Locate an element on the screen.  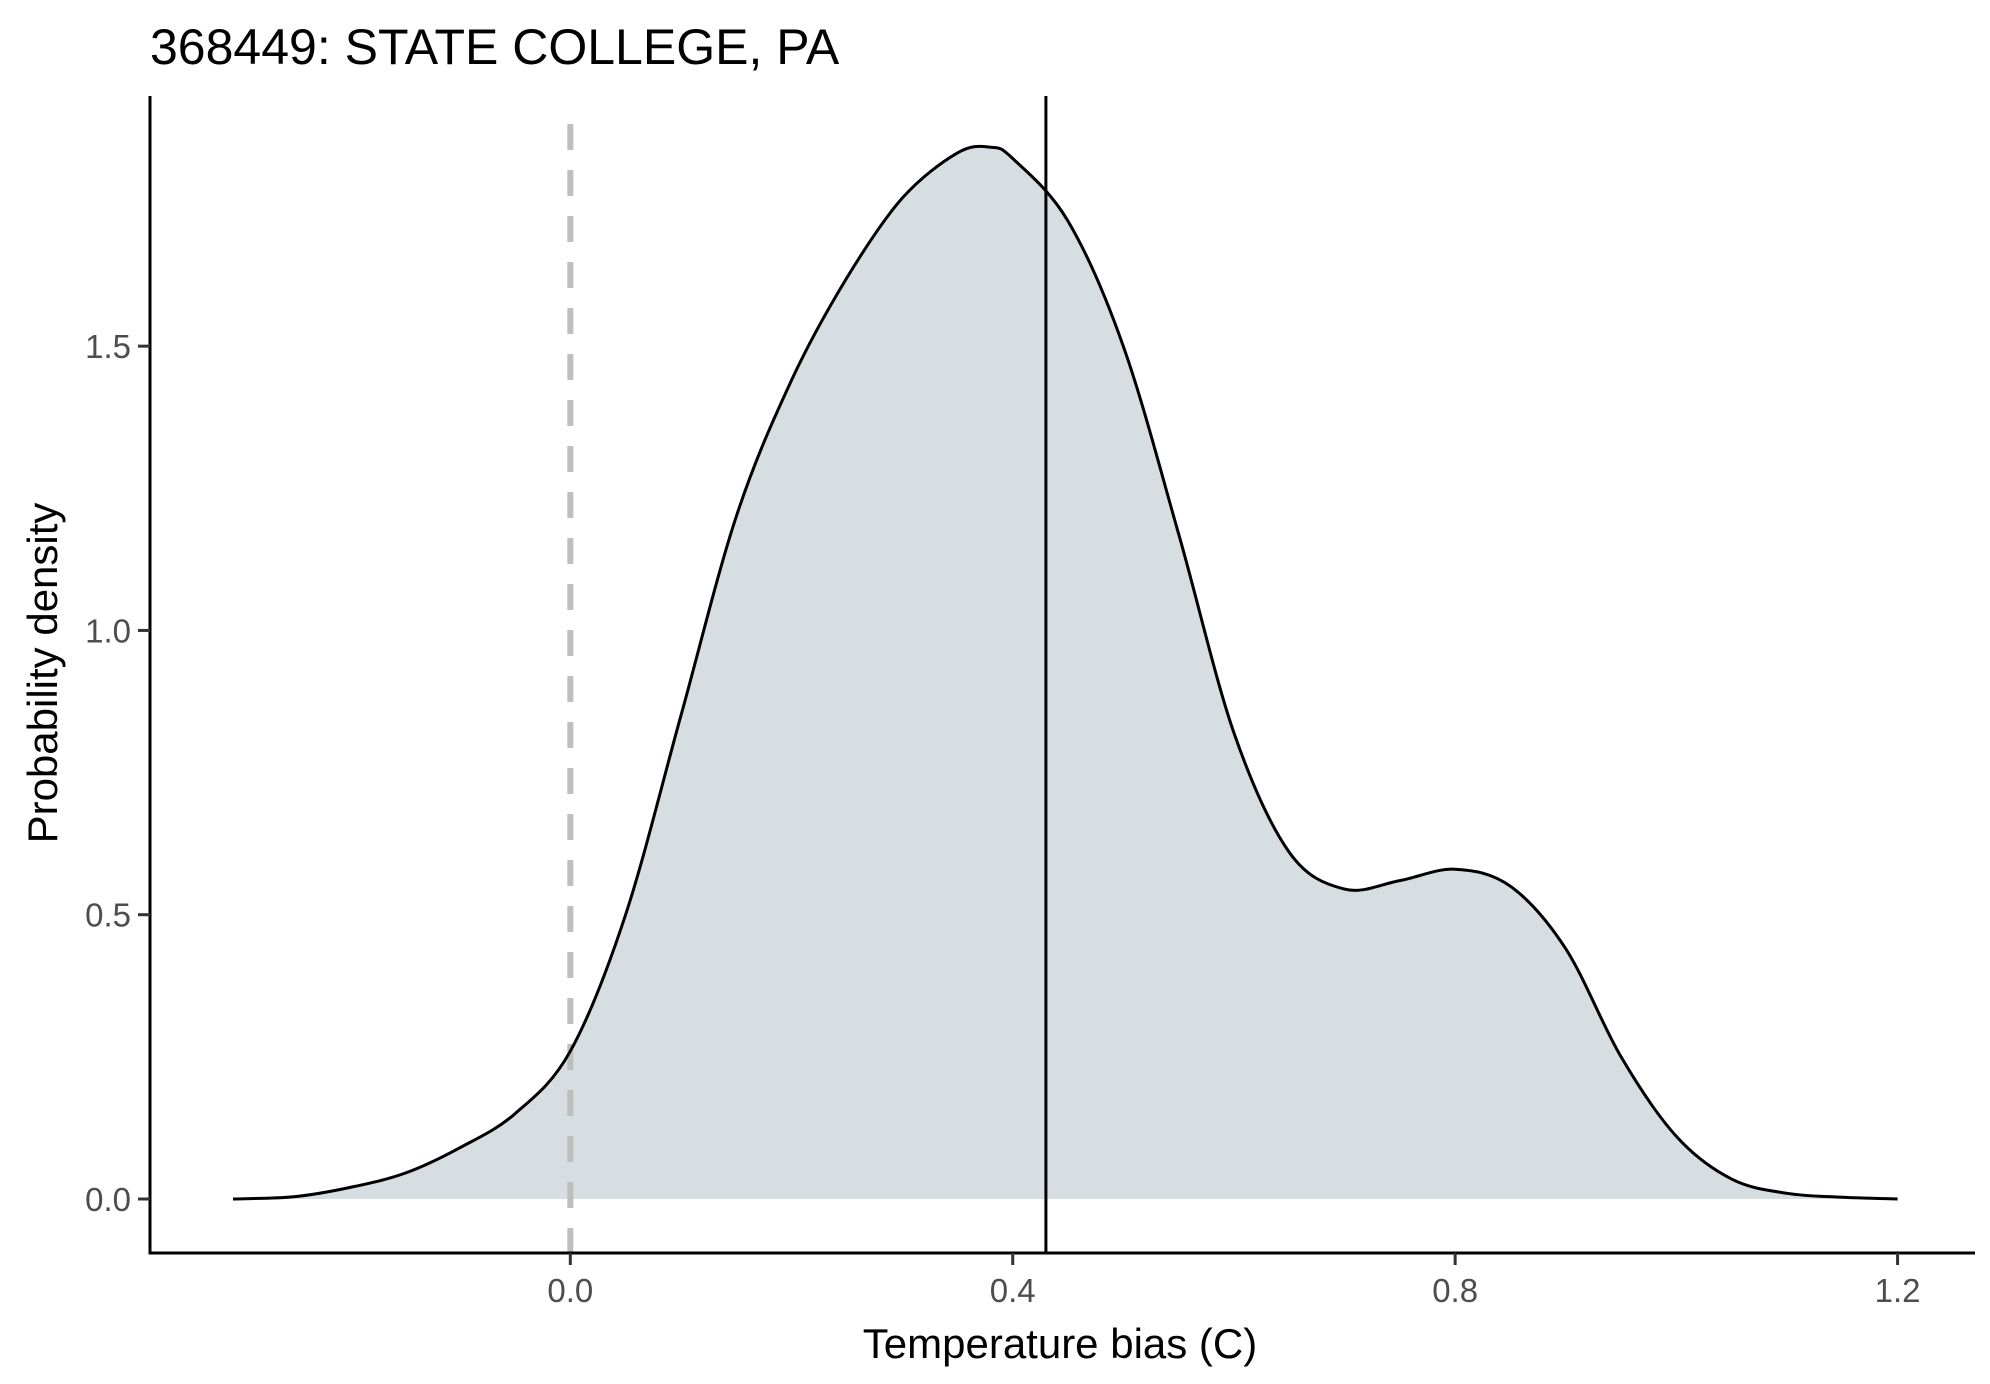
y-tick-label: 0.0 is located at coordinates (108, 1199).